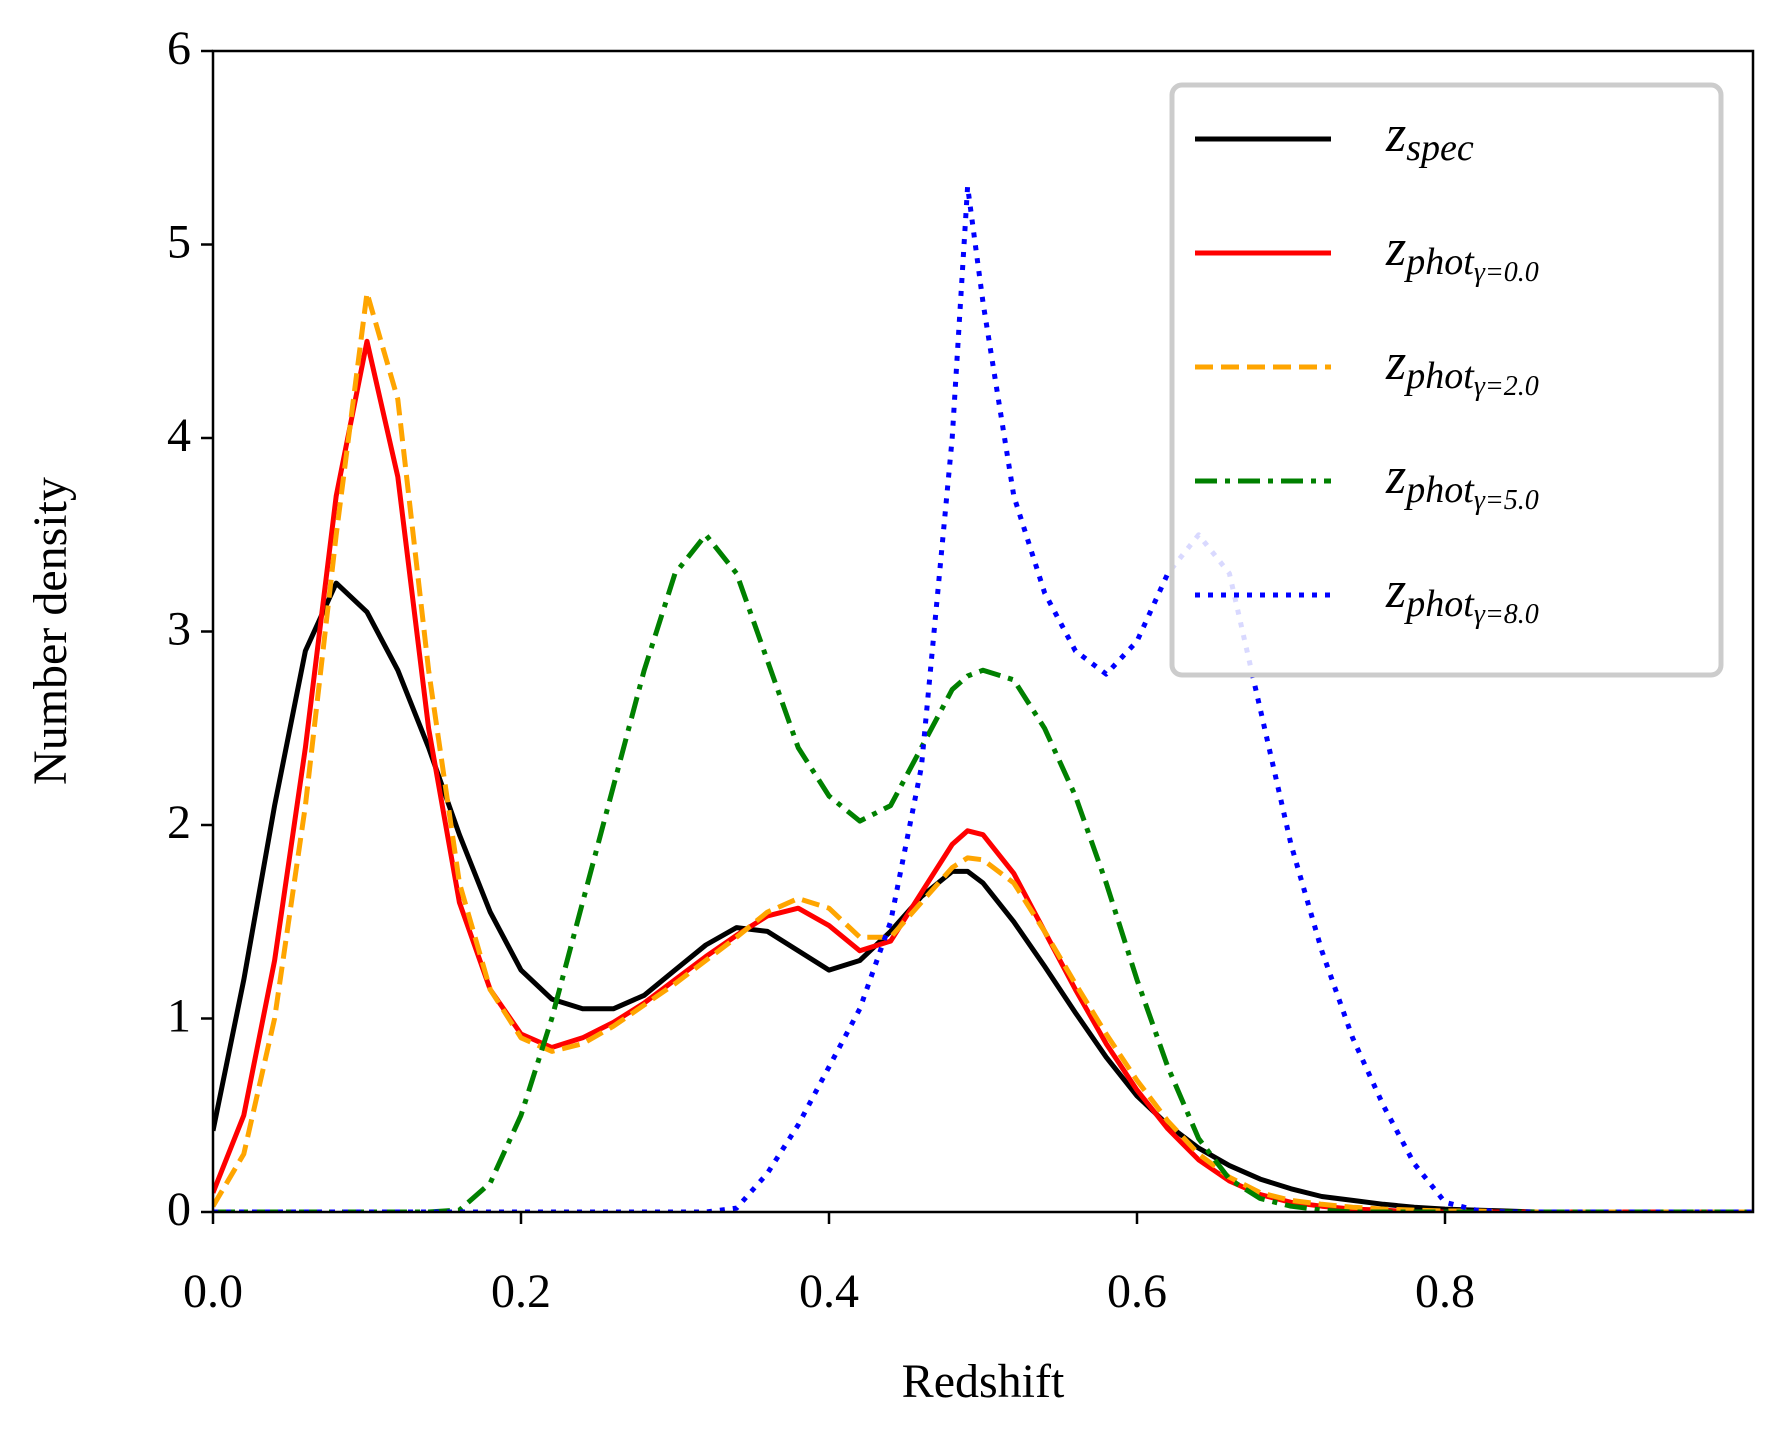 The image size is (1776, 1443). Describe the element at coordinates (179, 1016) in the screenshot. I see `y-tick-label: 1` at that location.